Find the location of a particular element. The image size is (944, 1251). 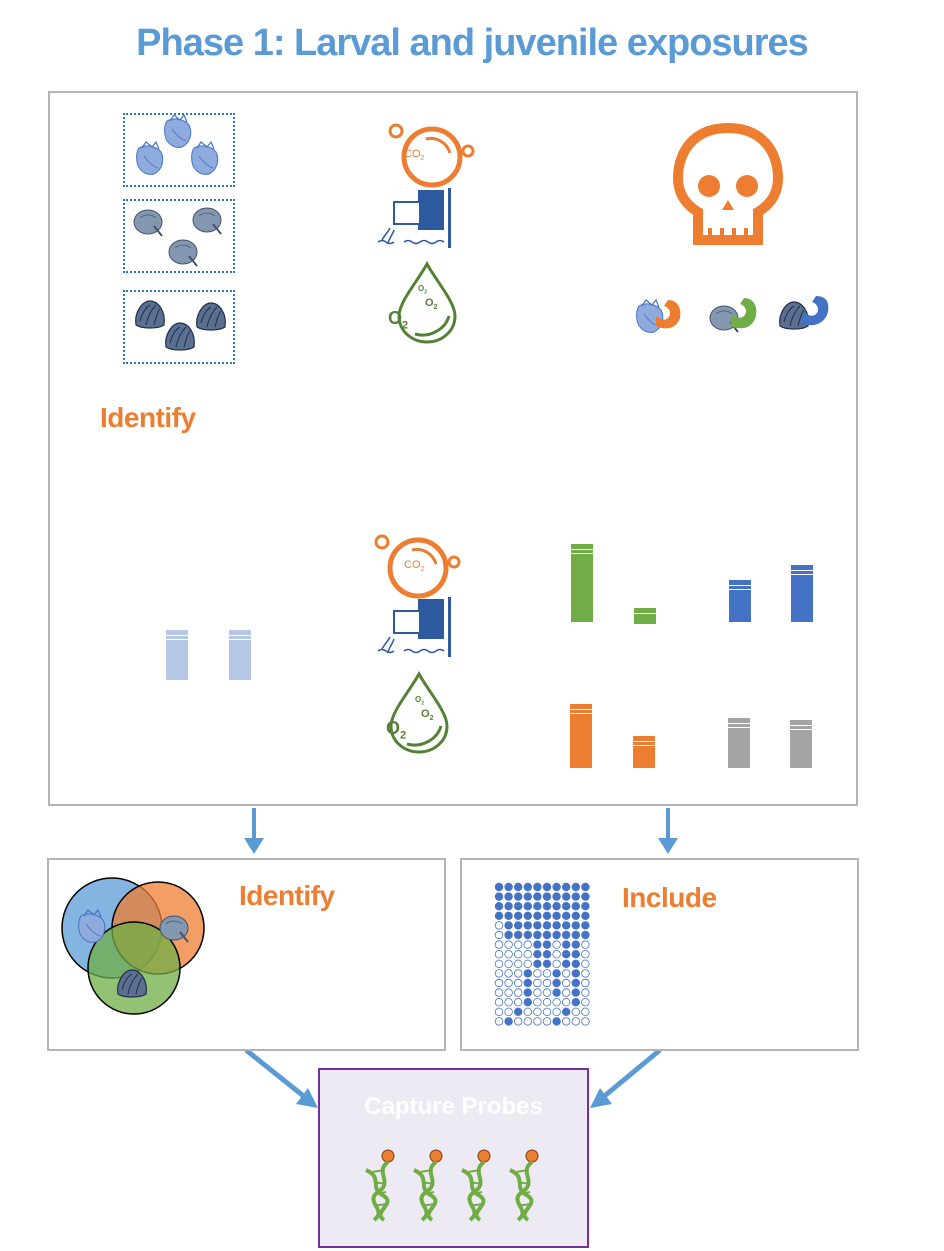

page-title: Phase 1: Larval and juvenile exposures is located at coordinates (472, 43).